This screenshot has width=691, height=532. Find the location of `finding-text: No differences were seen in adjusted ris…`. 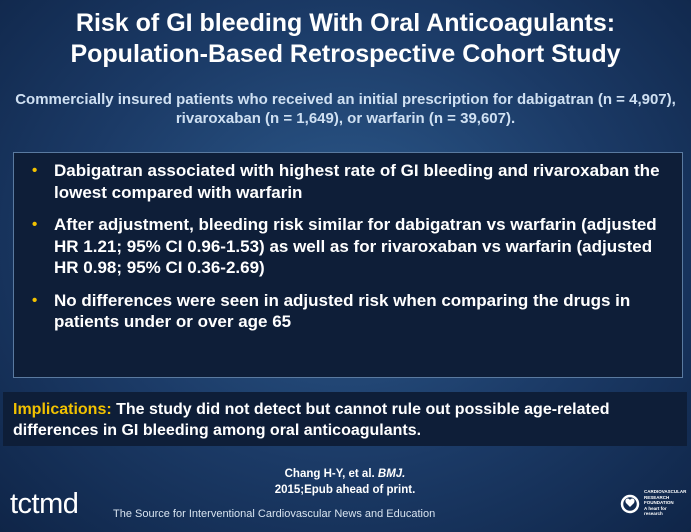

finding-text: No differences were seen in adjusted ris… is located at coordinates (342, 311).